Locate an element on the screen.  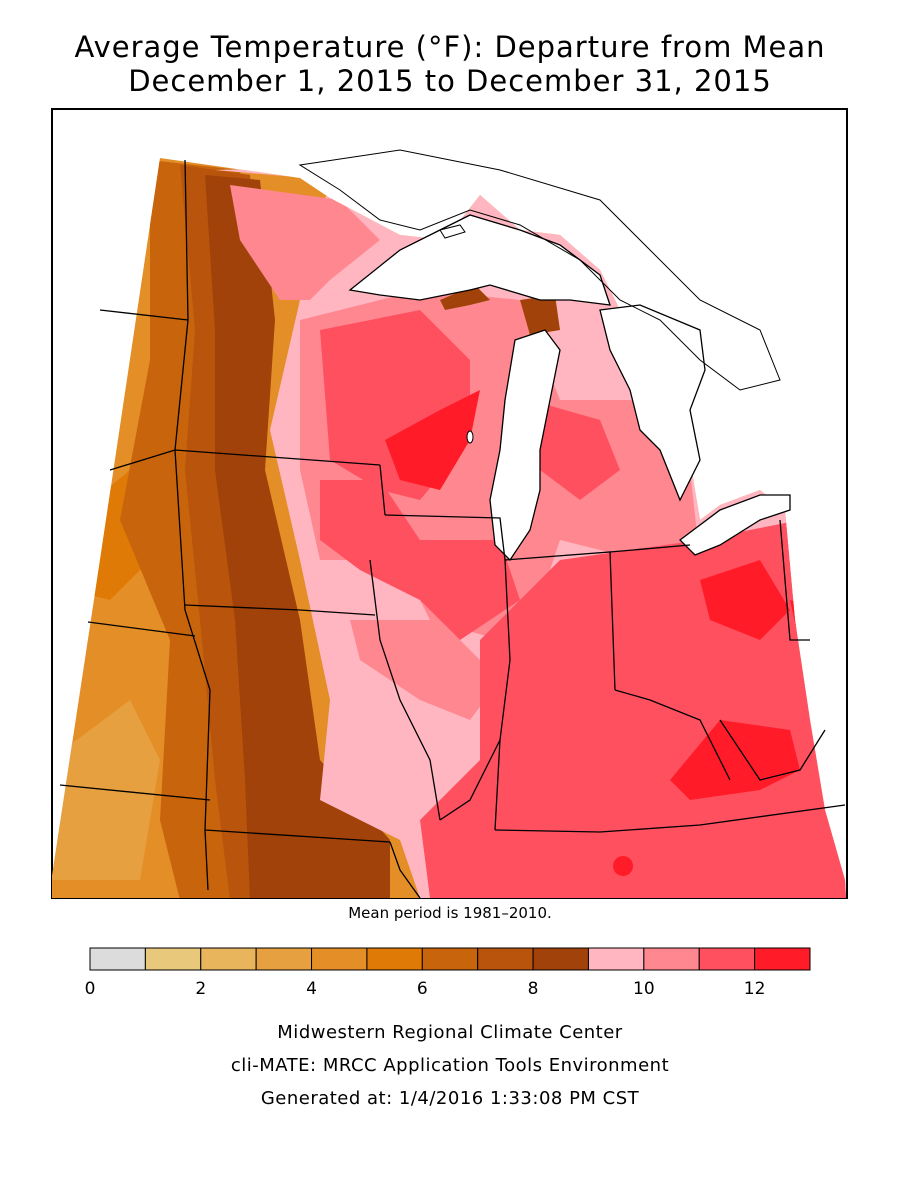
canada-coastline is located at coordinates (539, 270).